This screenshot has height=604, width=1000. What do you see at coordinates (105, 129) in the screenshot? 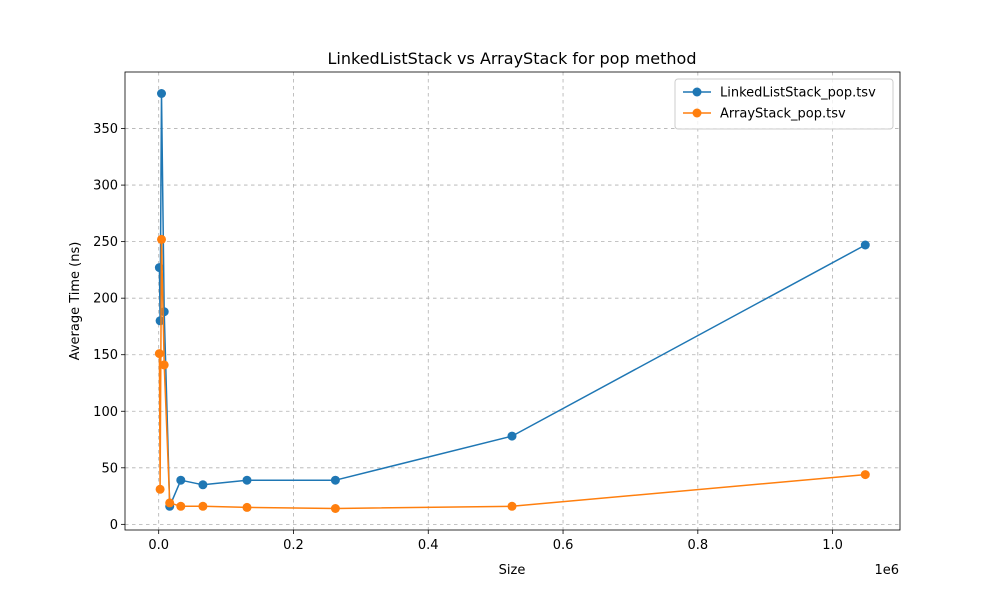
I see `y-tick-label: 350` at bounding box center [105, 129].